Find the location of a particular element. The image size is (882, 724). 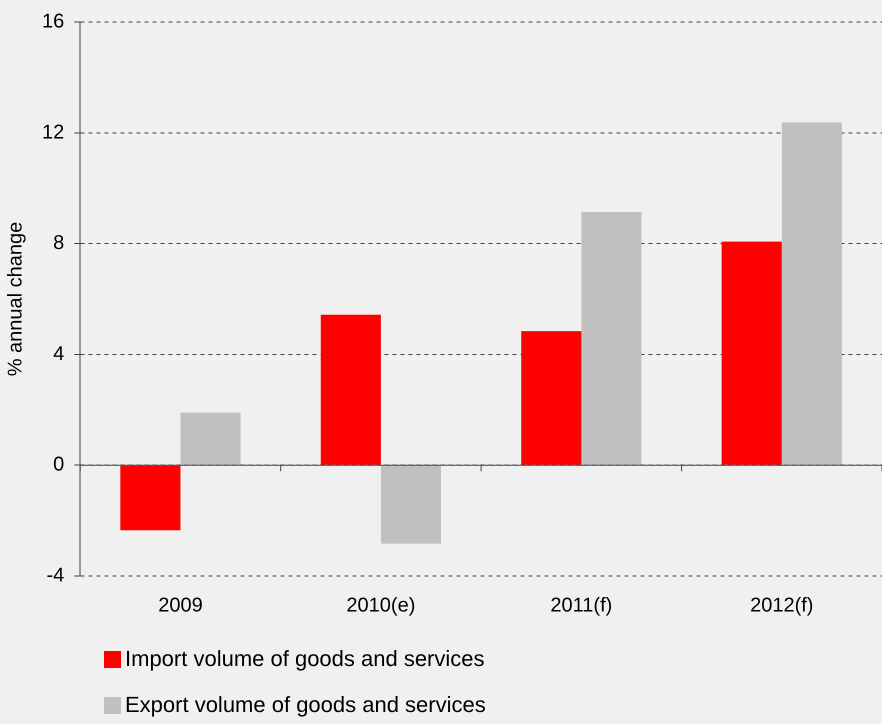

x-tick-label: 2010(e) is located at coordinates (381, 605).